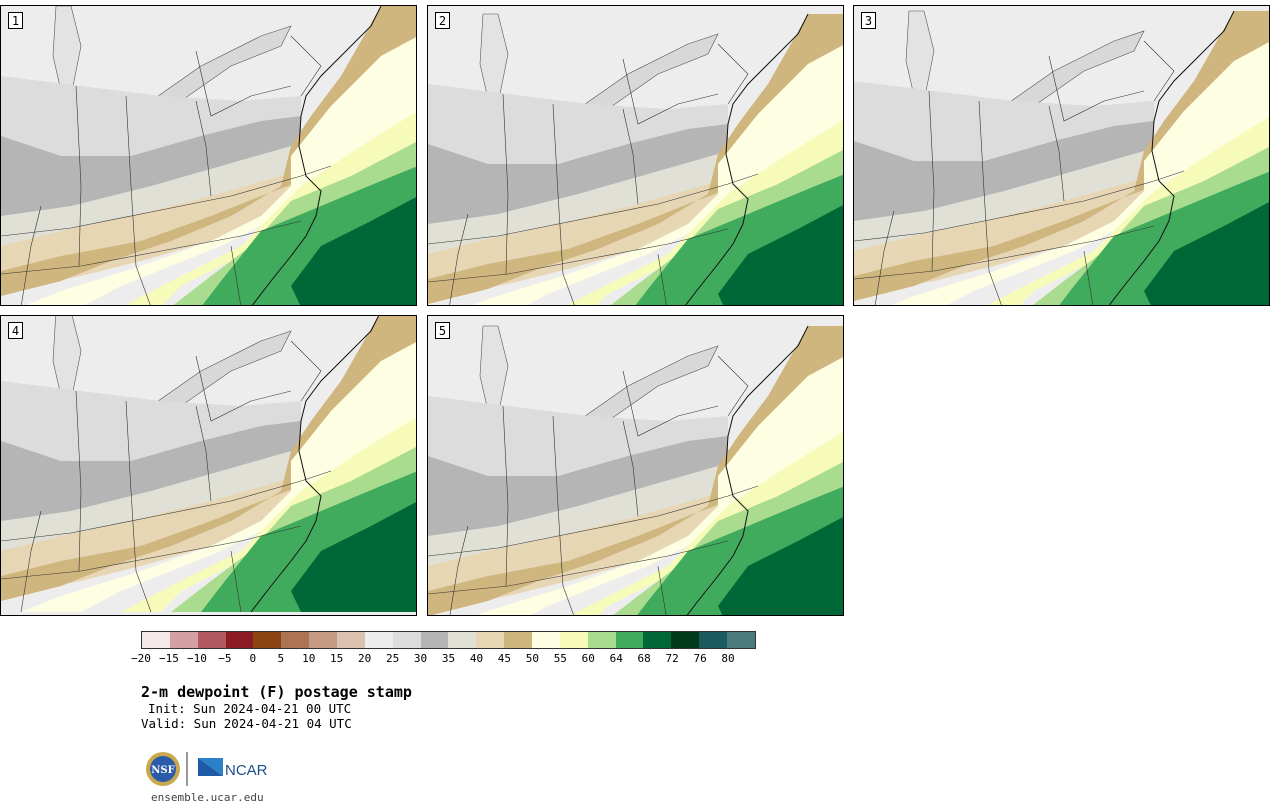 The image size is (1280, 809). I want to click on nsf-logo-icon: NSF, so click(163, 769).